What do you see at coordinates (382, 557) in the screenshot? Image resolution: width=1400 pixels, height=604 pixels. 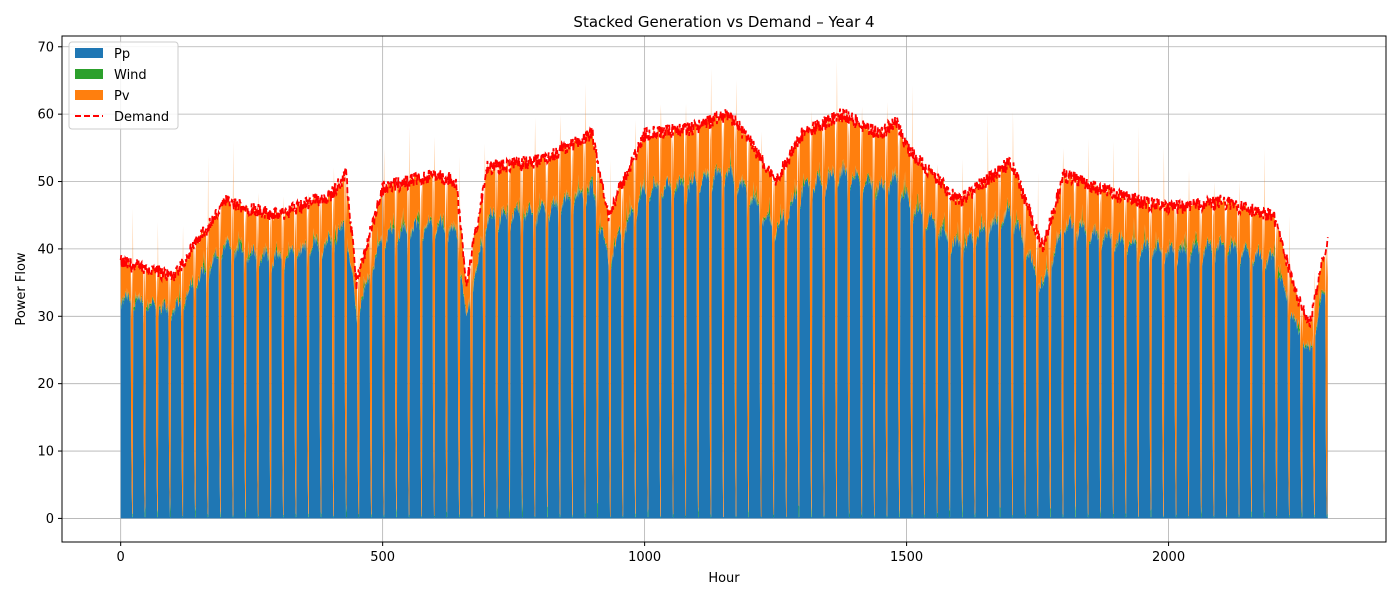 I see `x-tick-label: 500` at bounding box center [382, 557].